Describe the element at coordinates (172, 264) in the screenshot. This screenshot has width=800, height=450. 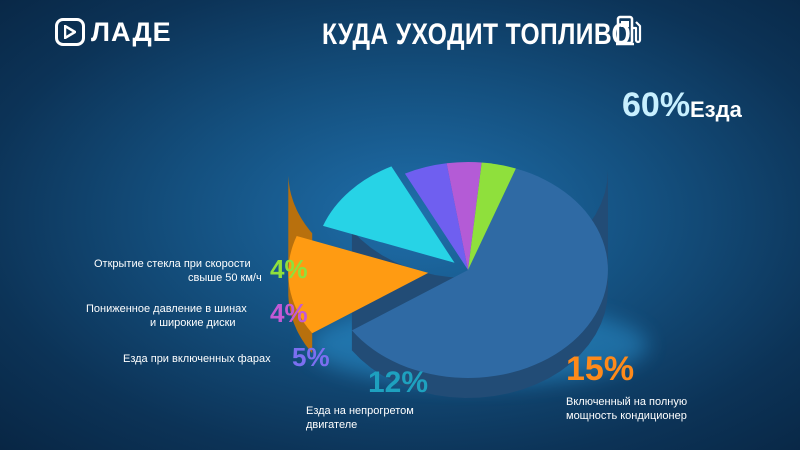
I see `slice-label-windows-line1: Открытие стекла при скорости` at that location.